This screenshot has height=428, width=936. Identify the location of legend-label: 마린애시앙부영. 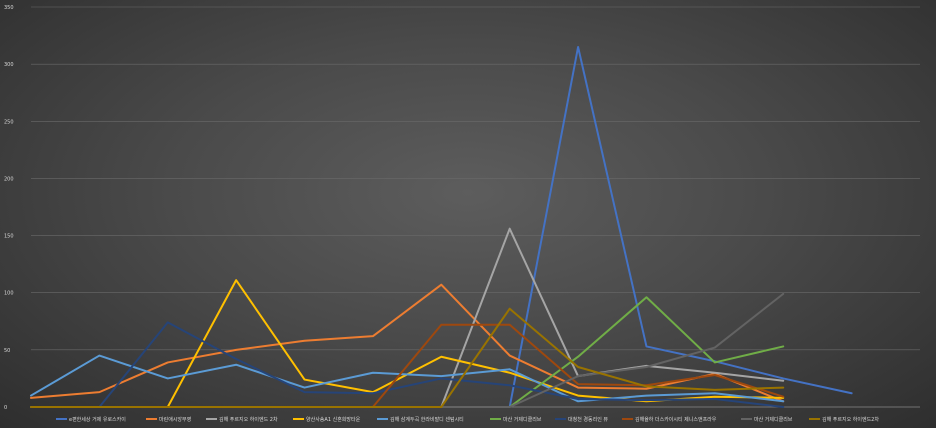
(175, 419).